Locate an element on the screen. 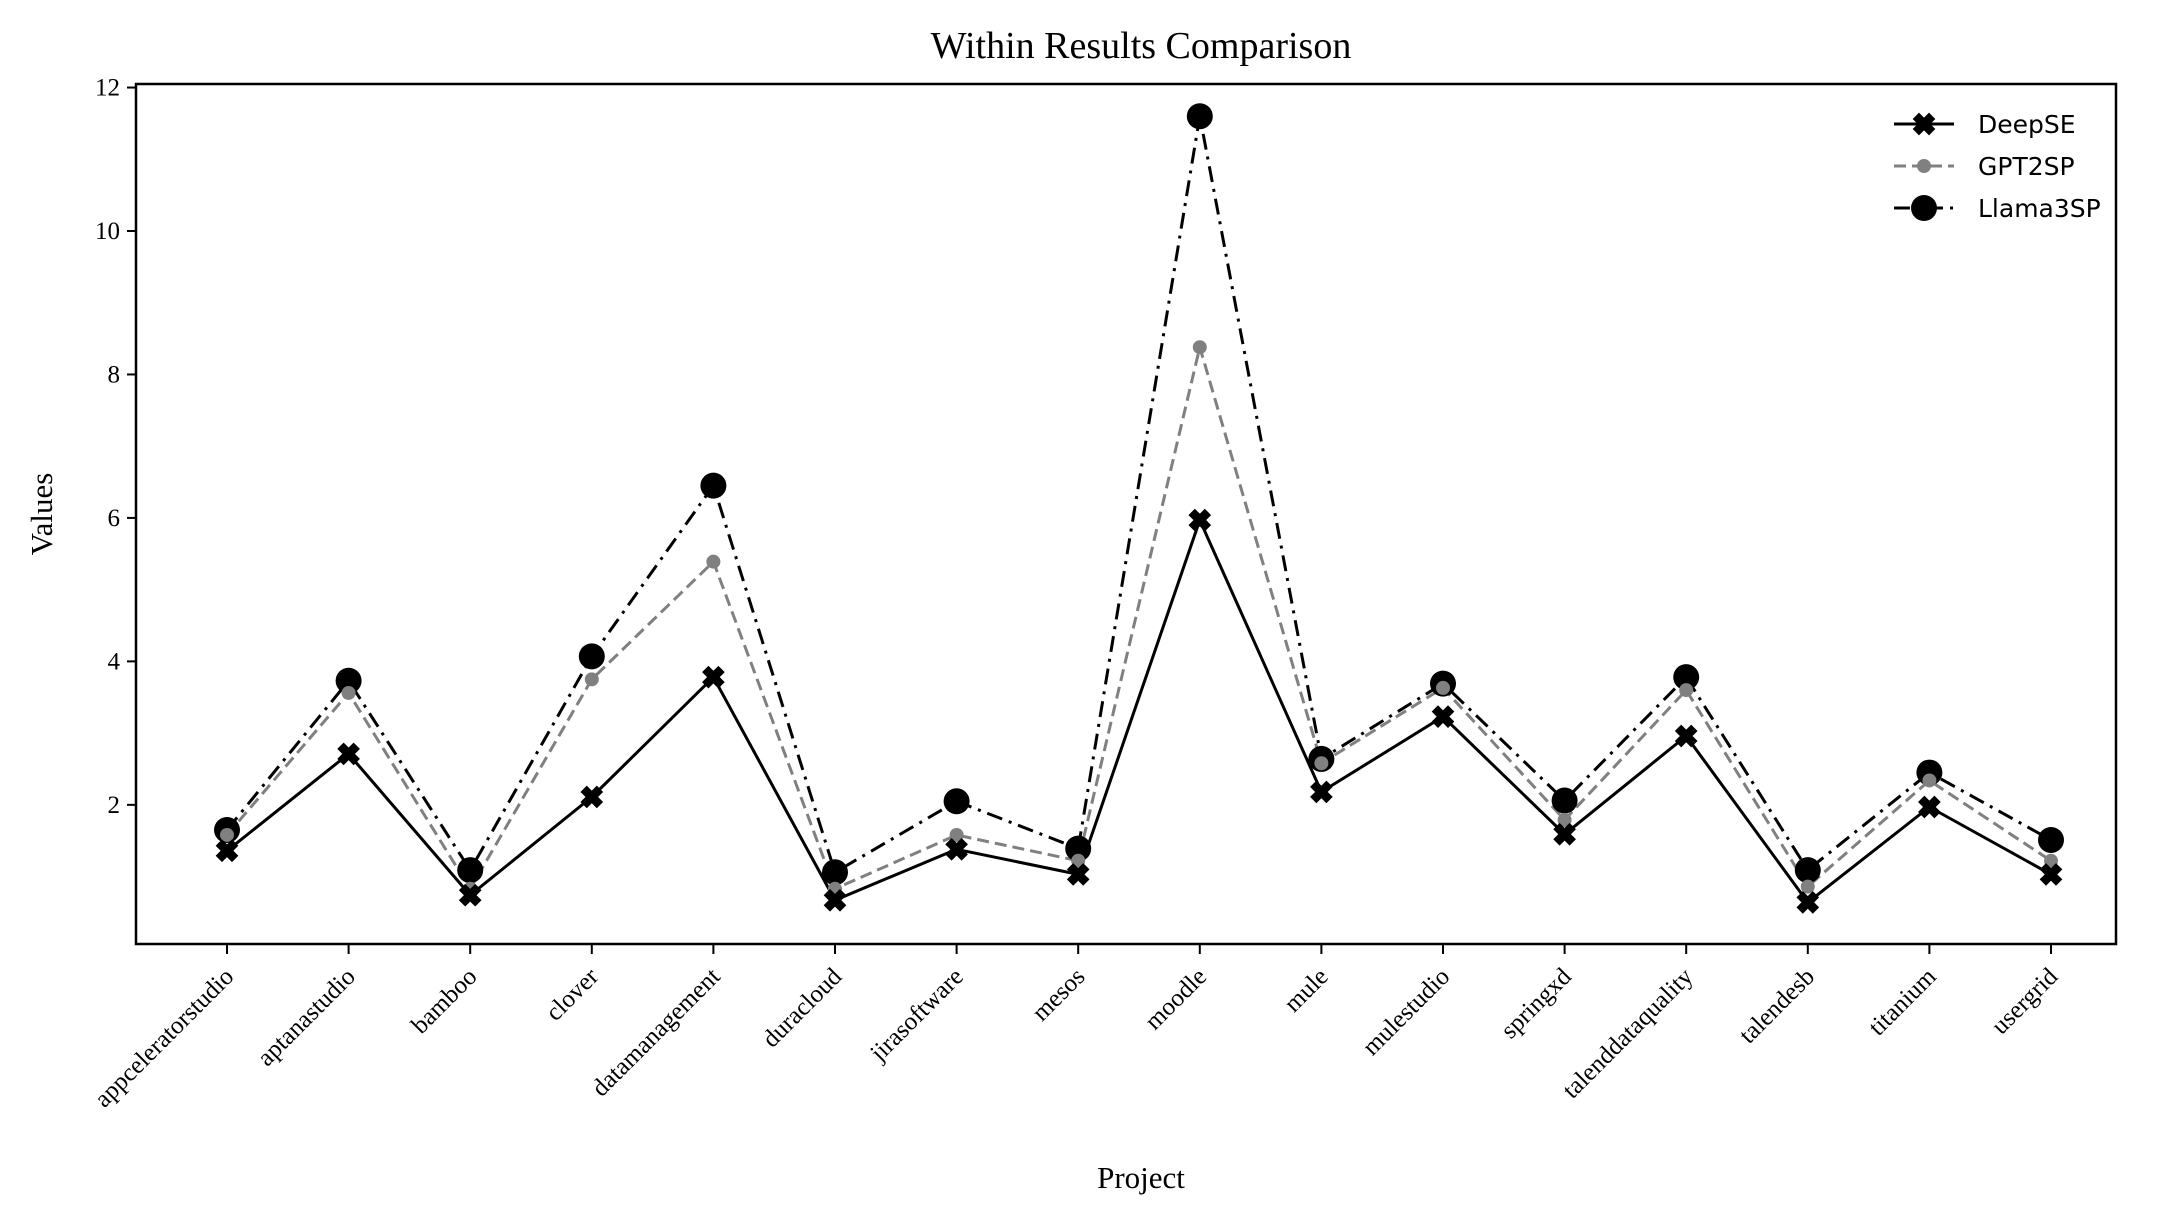 The height and width of the screenshot is (1218, 2166). x-tick-label: moodle is located at coordinates (1176, 999).